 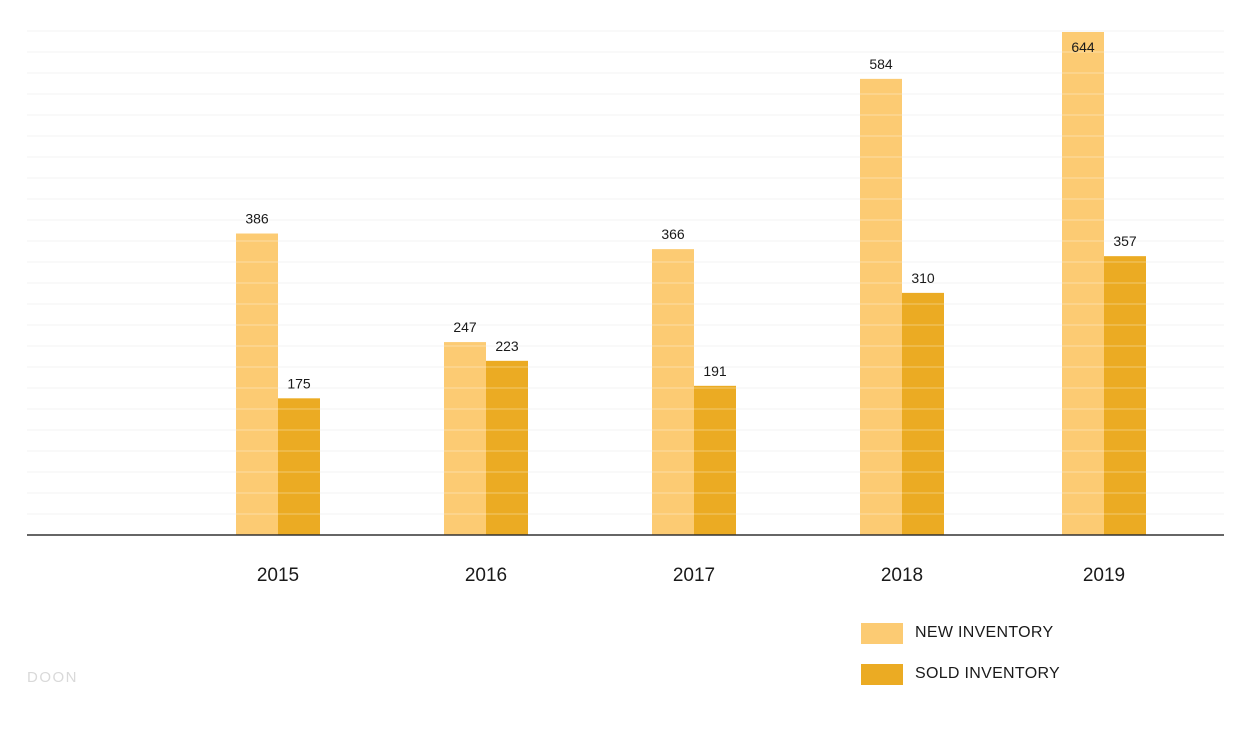 I want to click on category-label-2017: 2017, so click(x=694, y=575).